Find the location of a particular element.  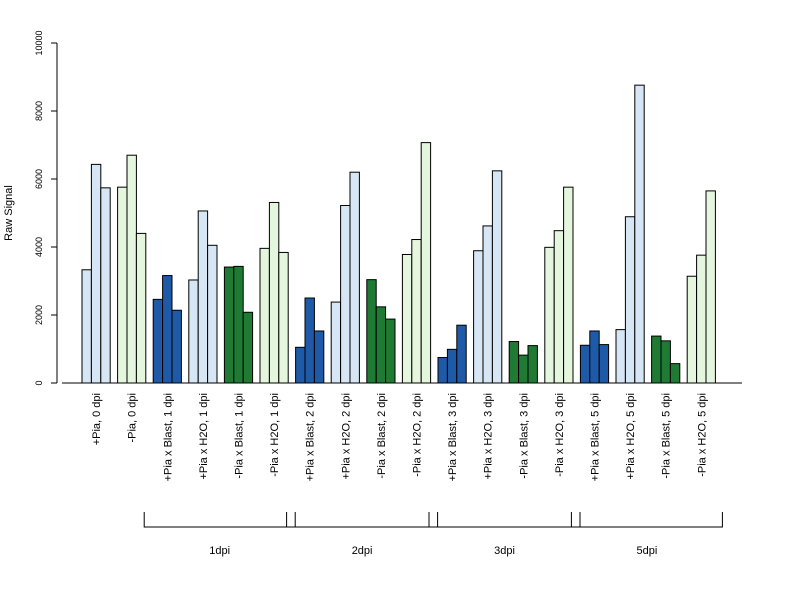

category-label: -Pia x H2O, 5 dpi is located at coordinates (702, 435).